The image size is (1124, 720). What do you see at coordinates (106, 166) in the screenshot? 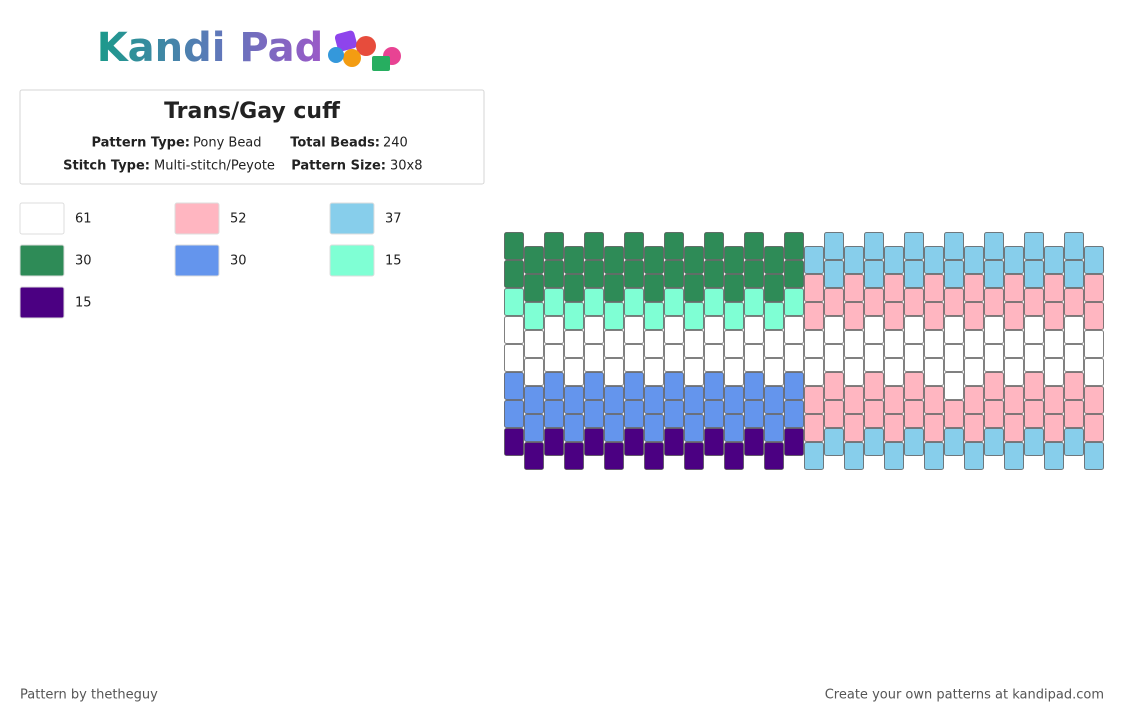
I see `label: Stitch Type:` at bounding box center [106, 166].